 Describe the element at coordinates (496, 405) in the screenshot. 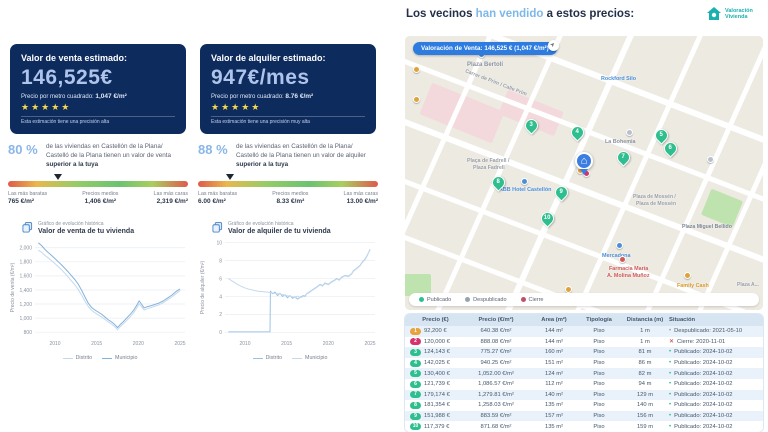

I see `cell-precio-m2: 1,258.03 €/m²` at that location.